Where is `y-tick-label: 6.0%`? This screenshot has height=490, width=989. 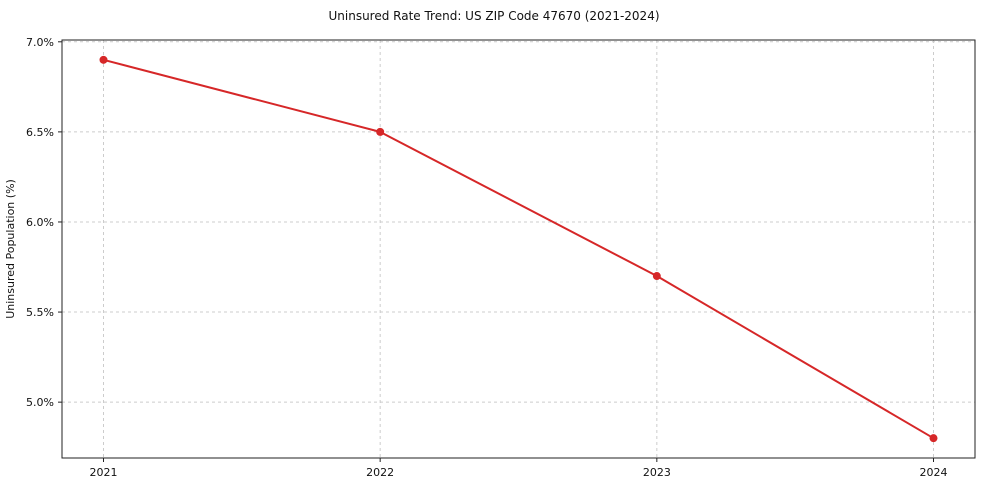 y-tick-label: 6.0% is located at coordinates (40, 222).